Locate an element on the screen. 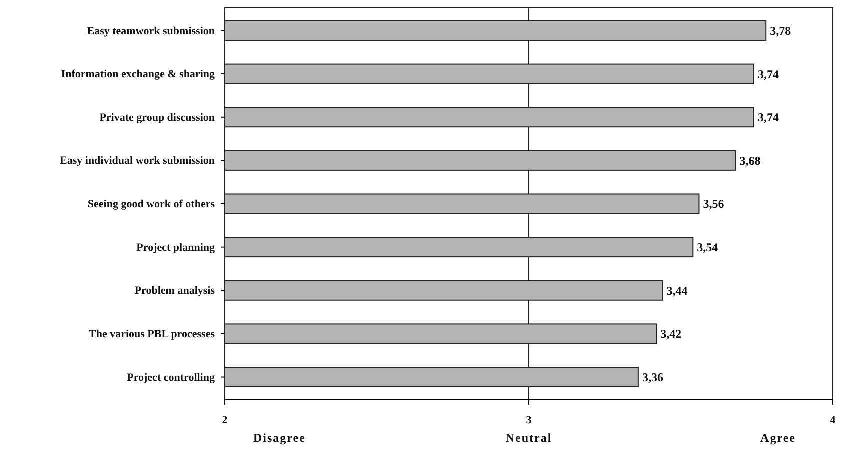  data-label: 3,68 is located at coordinates (750, 161).